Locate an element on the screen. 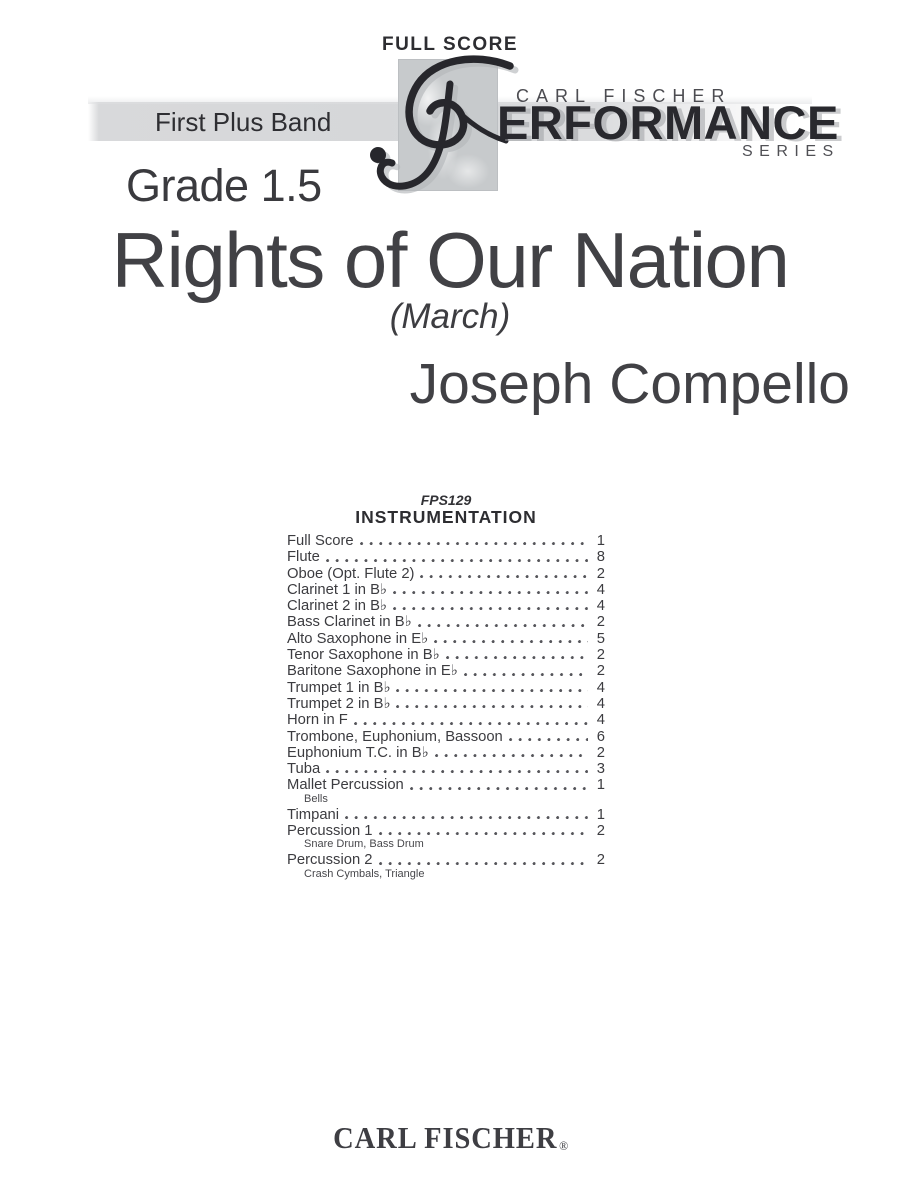 This screenshot has width=900, height=1200. instrument-label: Clarinet 2 in B♭ is located at coordinates (337, 606).